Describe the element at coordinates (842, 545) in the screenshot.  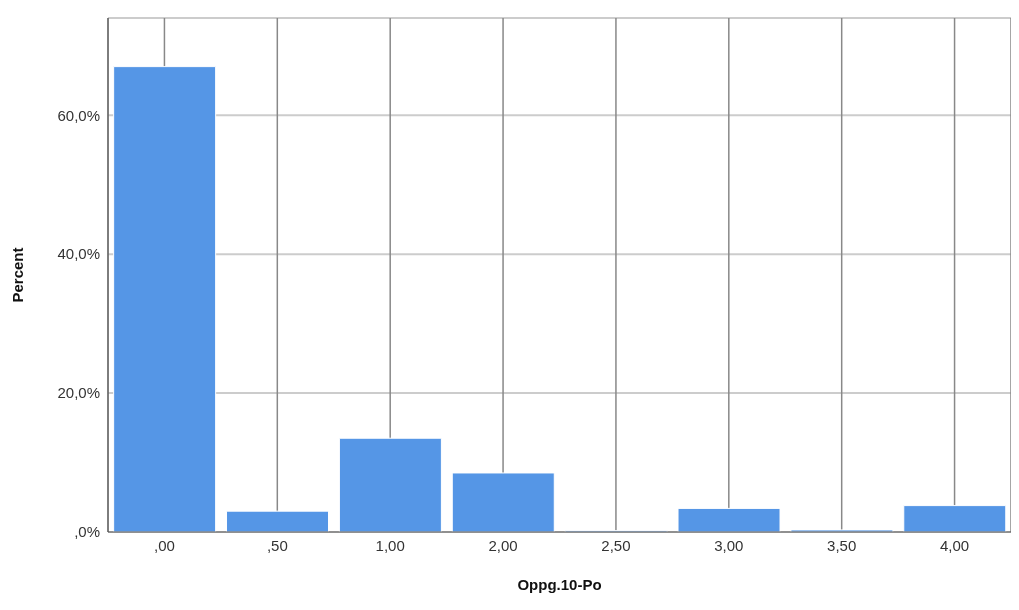
I see `x-tick-label: 3,50` at that location.